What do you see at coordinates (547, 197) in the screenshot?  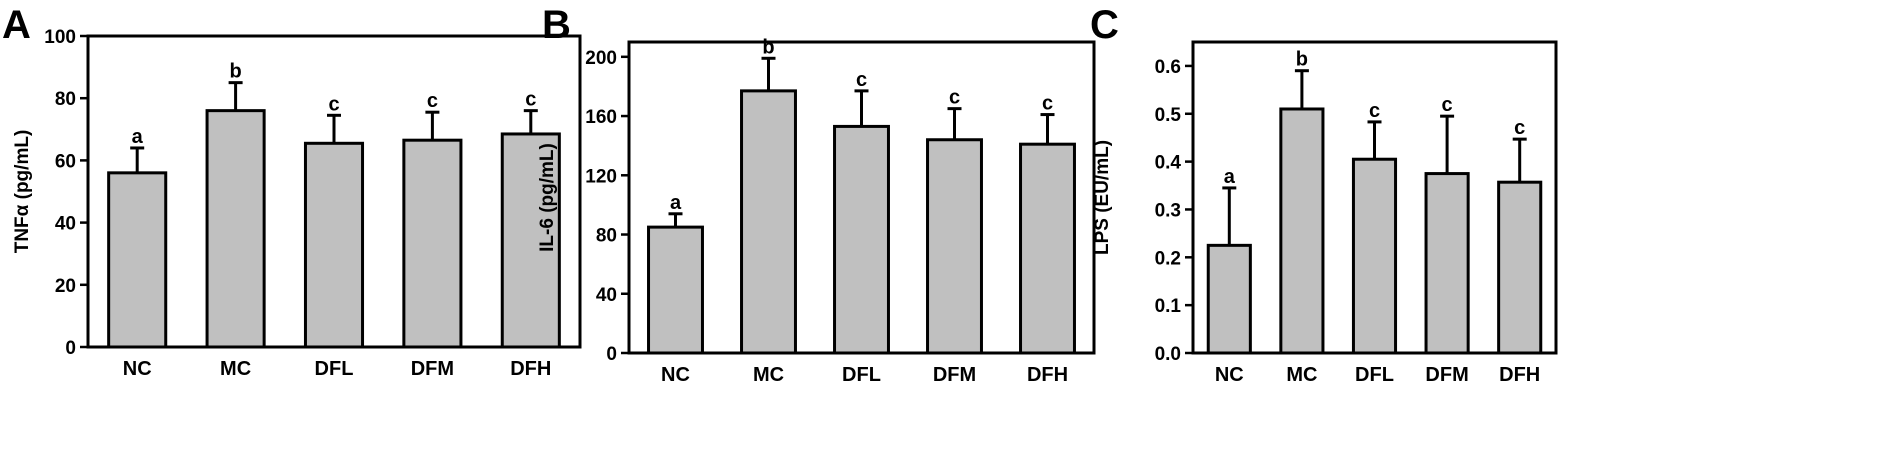 I see `y-axis-title: IL-6 (pg/mL)` at bounding box center [547, 197].